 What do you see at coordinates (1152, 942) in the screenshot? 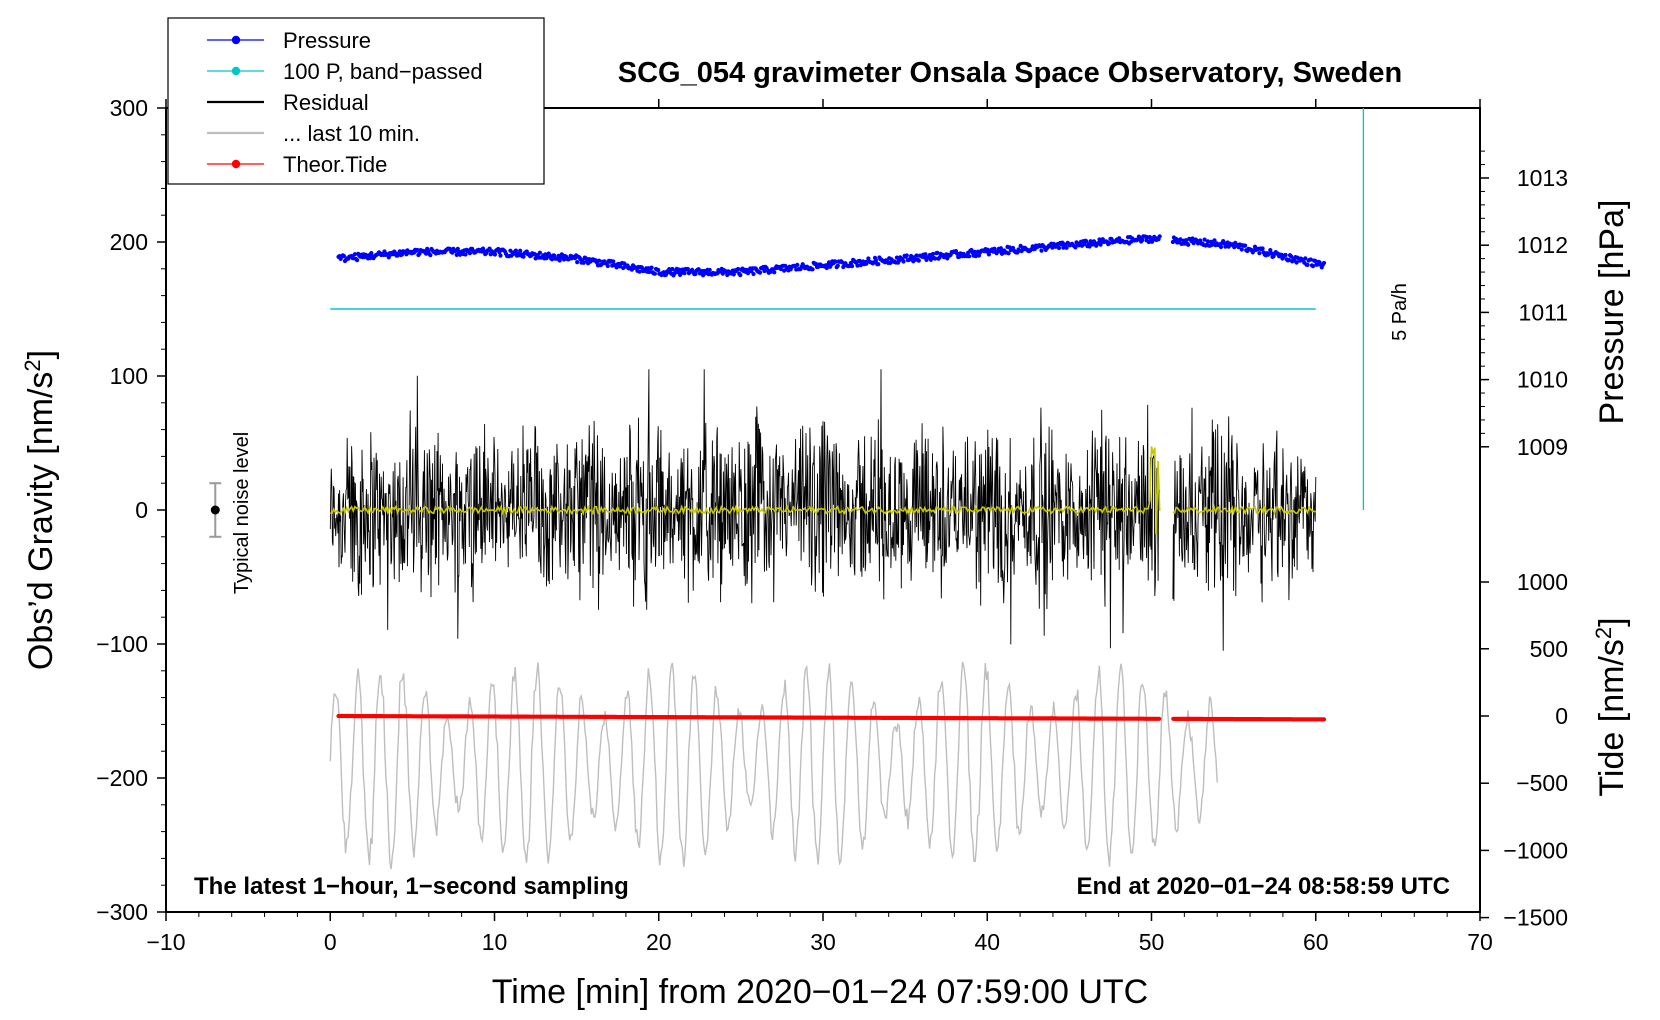
I see `x-tick-label: 50` at bounding box center [1152, 942].